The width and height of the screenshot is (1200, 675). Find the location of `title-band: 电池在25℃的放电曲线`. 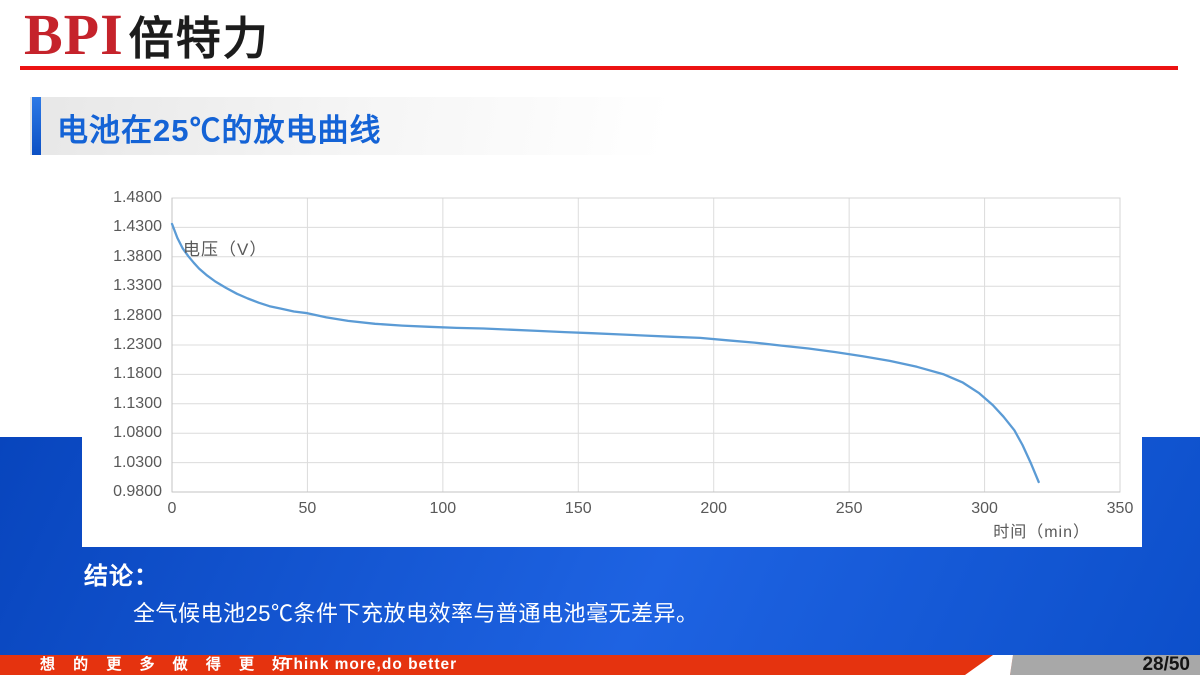

title-band: 电池在25℃的放电曲线 is located at coordinates (610, 126).